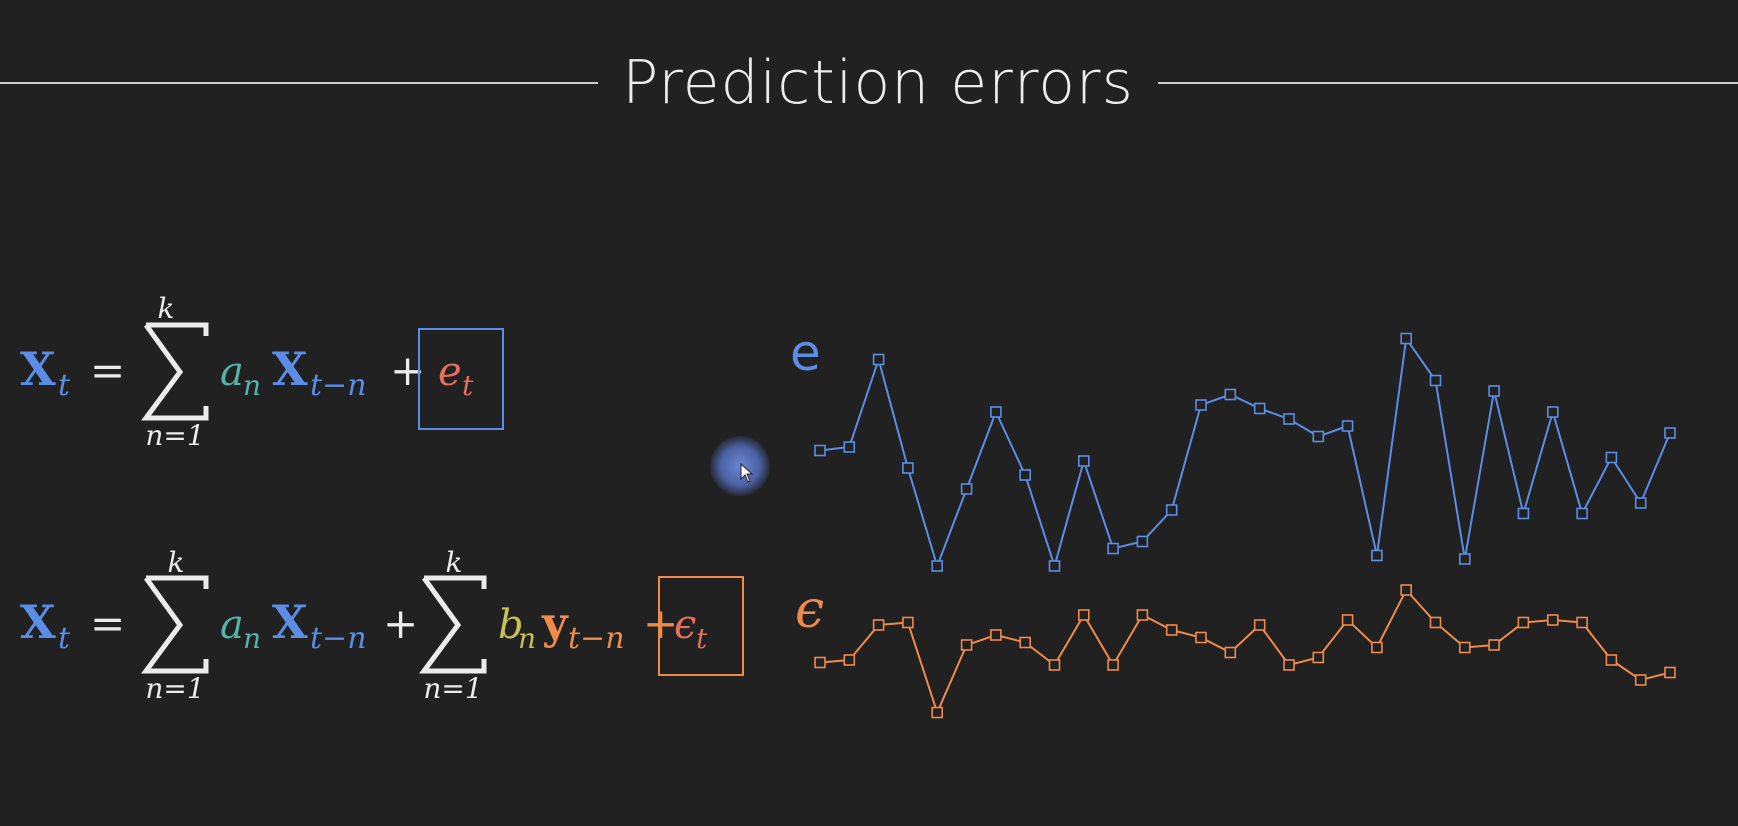  Describe the element at coordinates (338, 385) in the screenshot. I see `eq1-var-sub: t−n` at that location.